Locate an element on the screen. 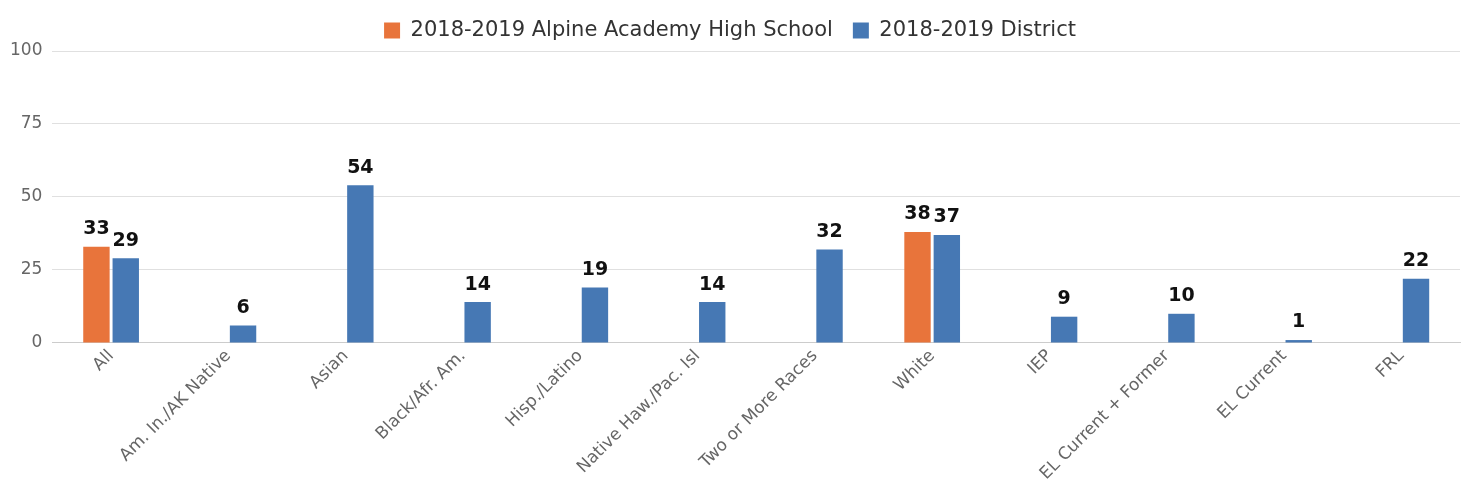 Image resolution: width=1470 pixels, height=487 pixels. y-tick-label: 50 is located at coordinates (31, 195).